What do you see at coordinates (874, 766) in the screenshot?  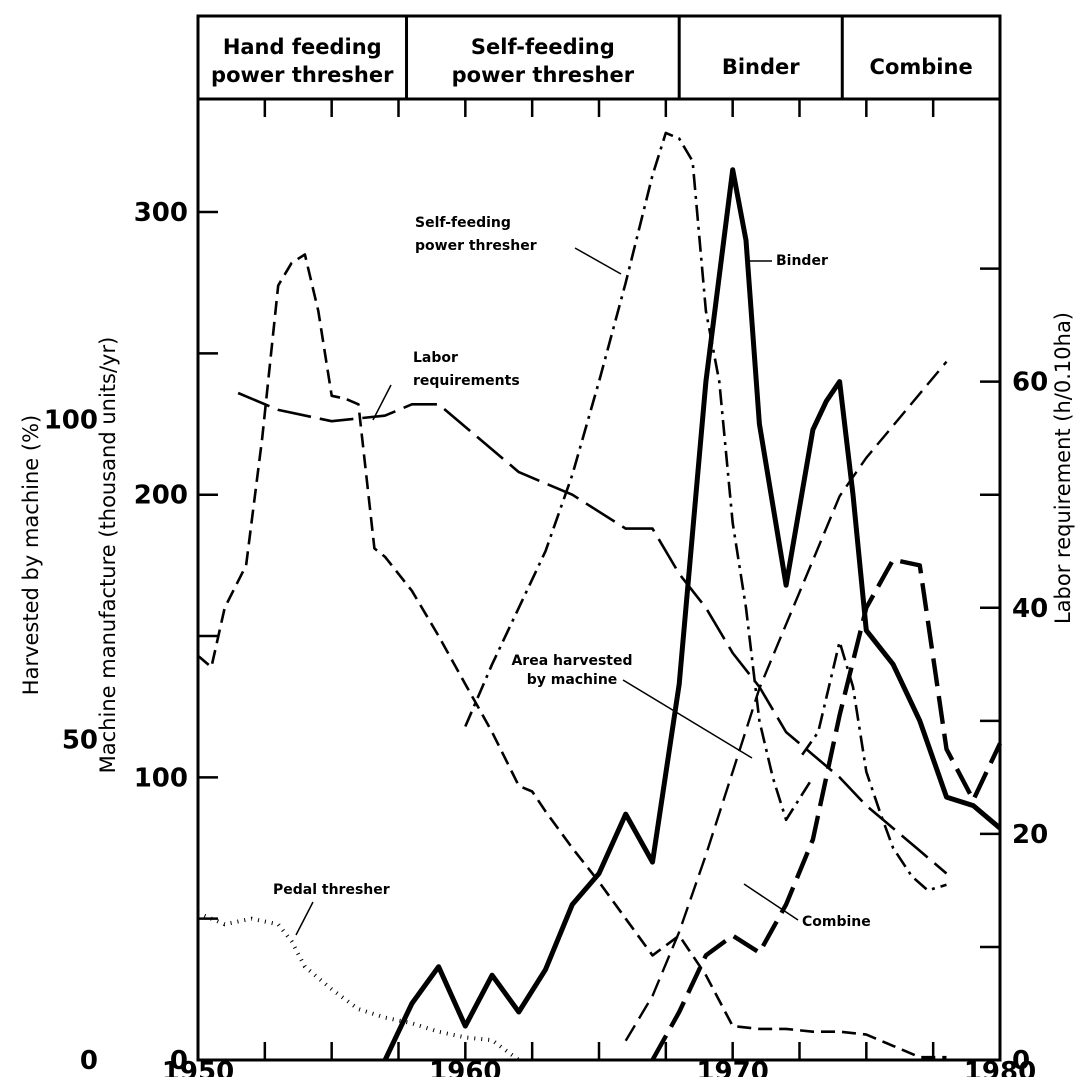 I see `series-line-combine-upper` at bounding box center [874, 766].